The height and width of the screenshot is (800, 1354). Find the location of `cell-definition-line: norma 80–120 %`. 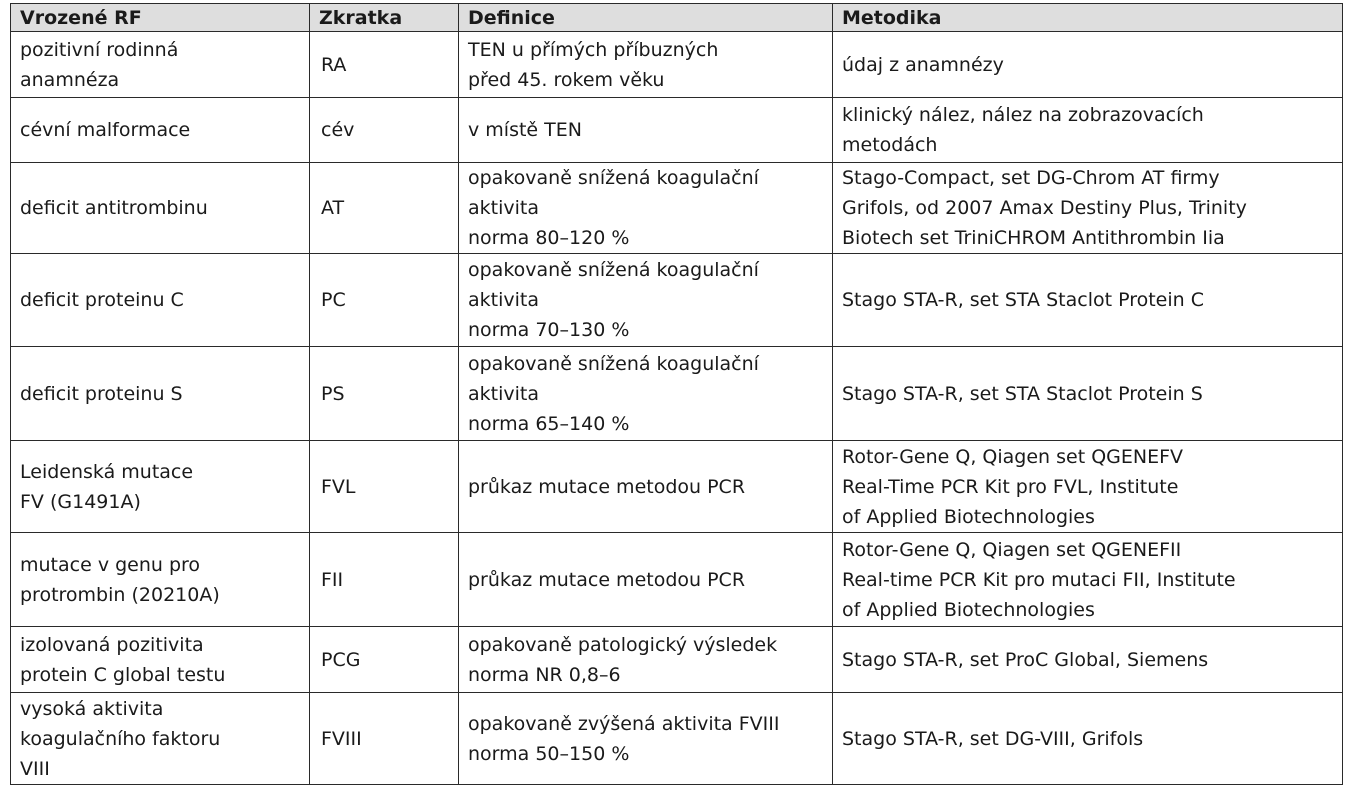

cell-definition-line: norma 80–120 % is located at coordinates (645, 238).